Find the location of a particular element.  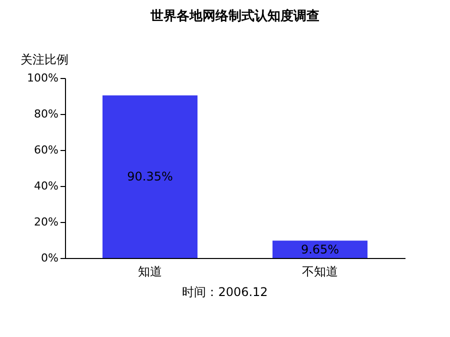

y-tick-label: 60% is located at coordinates (46, 150).